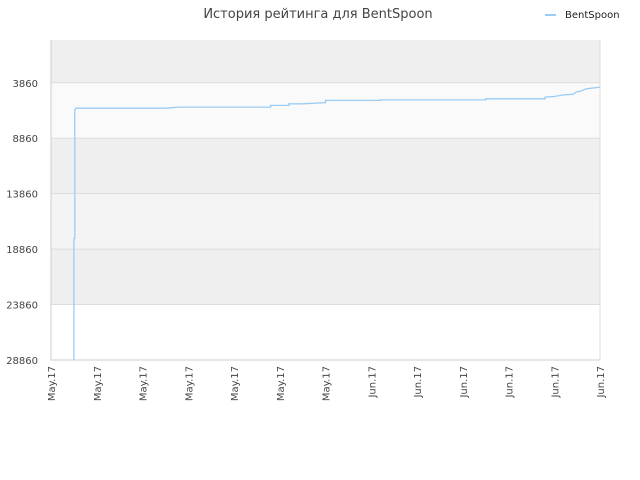  I want to click on y-tick-label: 13860, so click(22, 195).